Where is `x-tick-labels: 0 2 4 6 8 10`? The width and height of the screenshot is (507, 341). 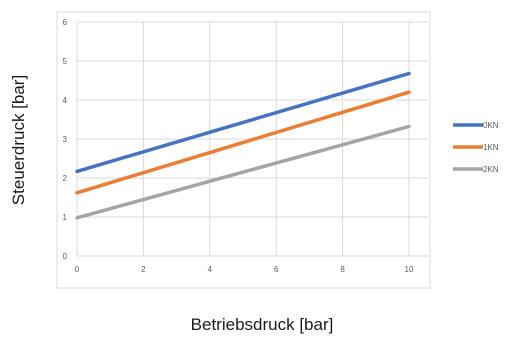 x-tick-labels: 0 2 4 6 8 10 is located at coordinates (244, 269).